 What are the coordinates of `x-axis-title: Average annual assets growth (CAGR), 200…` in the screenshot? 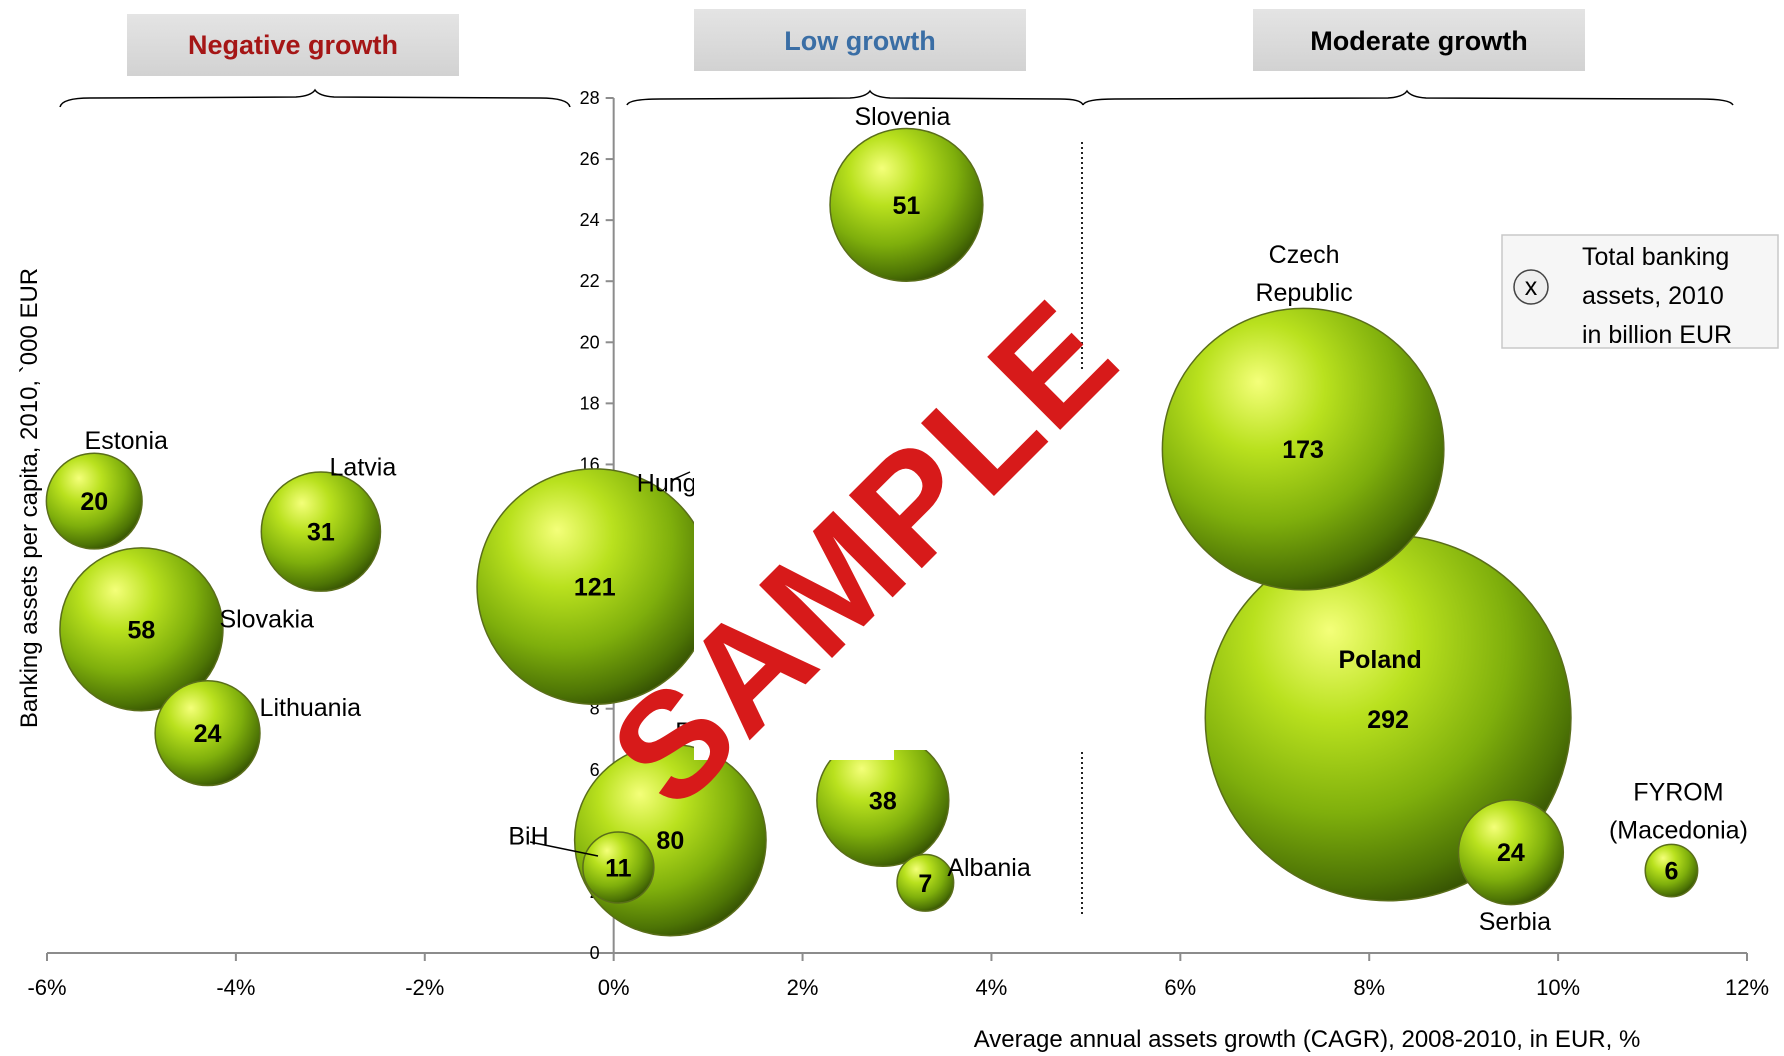 It's located at (1307, 1039).